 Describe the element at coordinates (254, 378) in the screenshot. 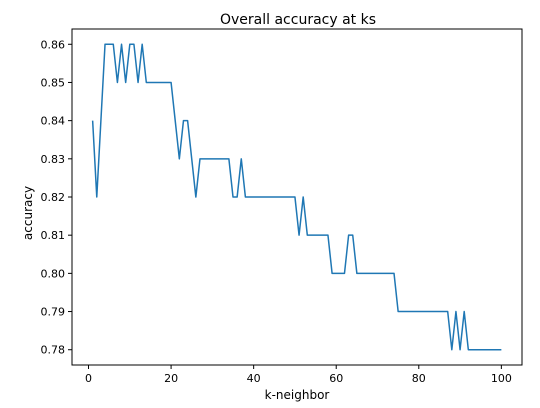

I see `x-tick-label: 40` at that location.